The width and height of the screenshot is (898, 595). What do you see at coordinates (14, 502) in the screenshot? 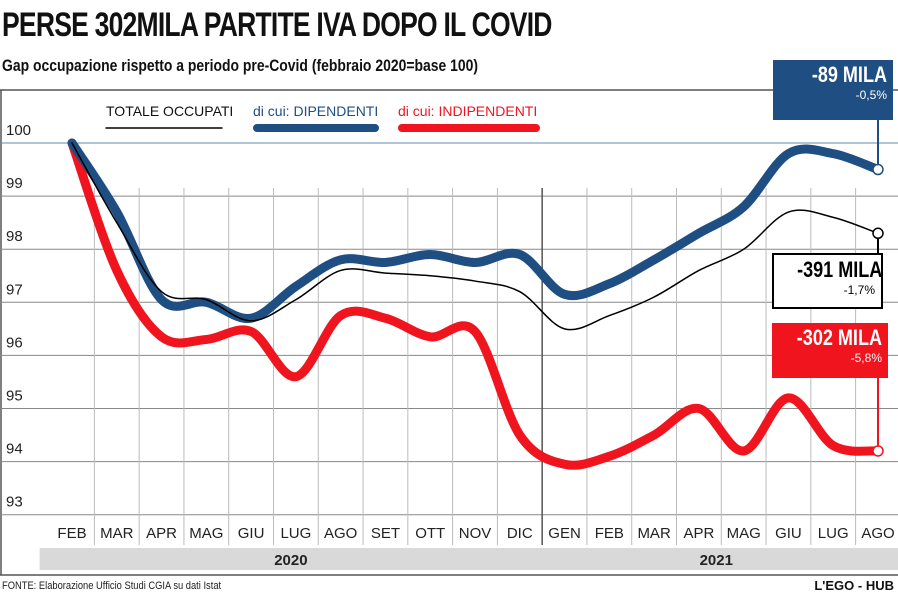
I see `y-tick-label: 93` at bounding box center [14, 502].